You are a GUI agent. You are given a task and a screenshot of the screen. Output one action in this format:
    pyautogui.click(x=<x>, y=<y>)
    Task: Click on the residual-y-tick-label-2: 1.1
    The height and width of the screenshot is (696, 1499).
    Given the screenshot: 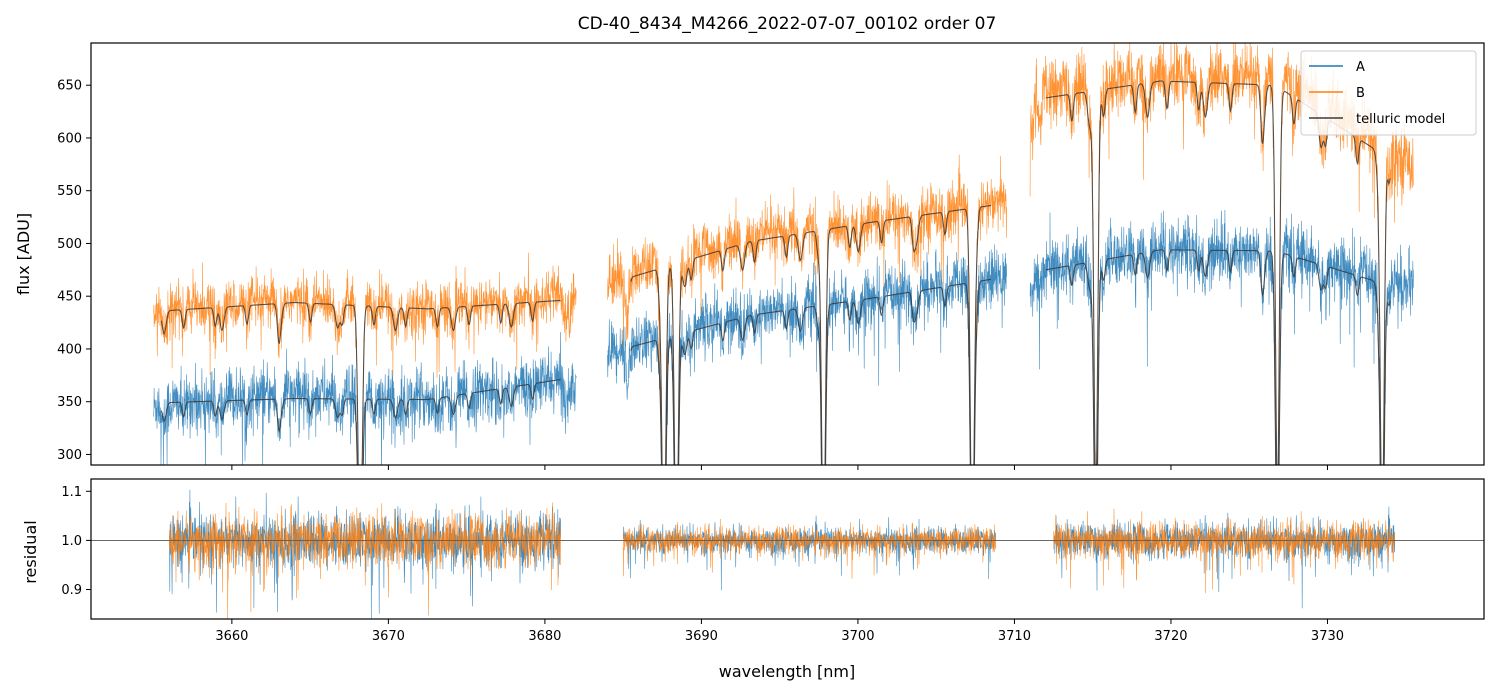 What is the action you would take?
    pyautogui.click(x=71, y=492)
    